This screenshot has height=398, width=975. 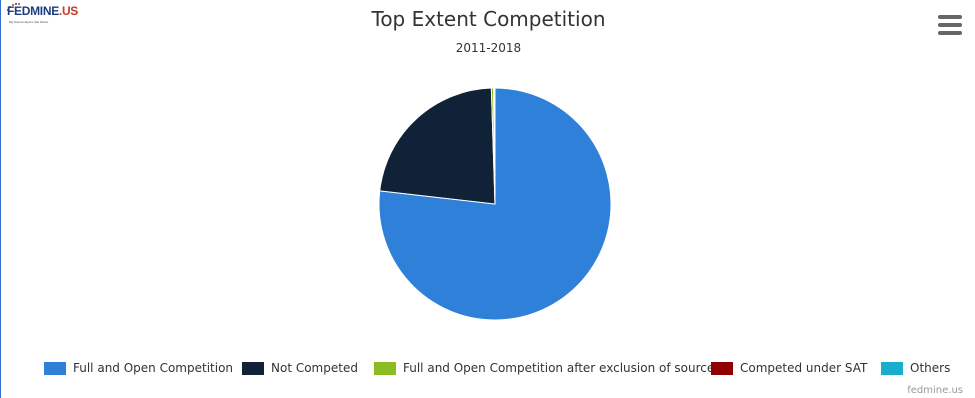 I want to click on pie-slice-not-competed, so click(x=437, y=146).